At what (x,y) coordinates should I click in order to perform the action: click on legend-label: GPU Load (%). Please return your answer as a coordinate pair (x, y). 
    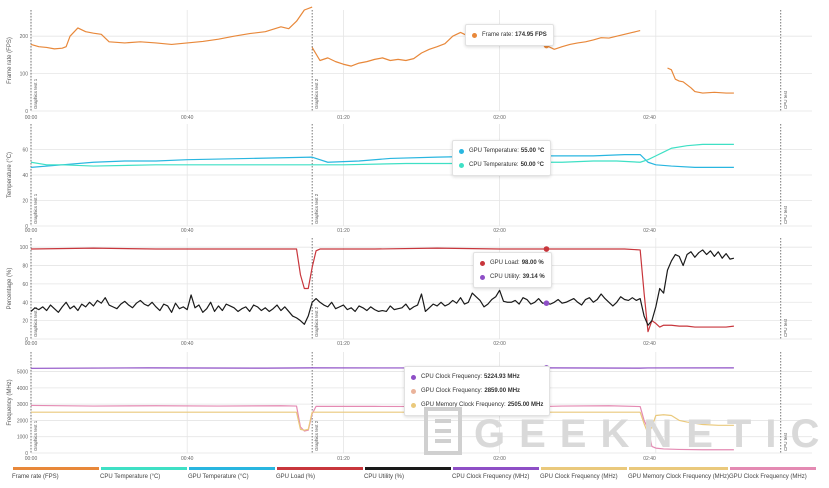
    Looking at the image, I should click on (296, 477).